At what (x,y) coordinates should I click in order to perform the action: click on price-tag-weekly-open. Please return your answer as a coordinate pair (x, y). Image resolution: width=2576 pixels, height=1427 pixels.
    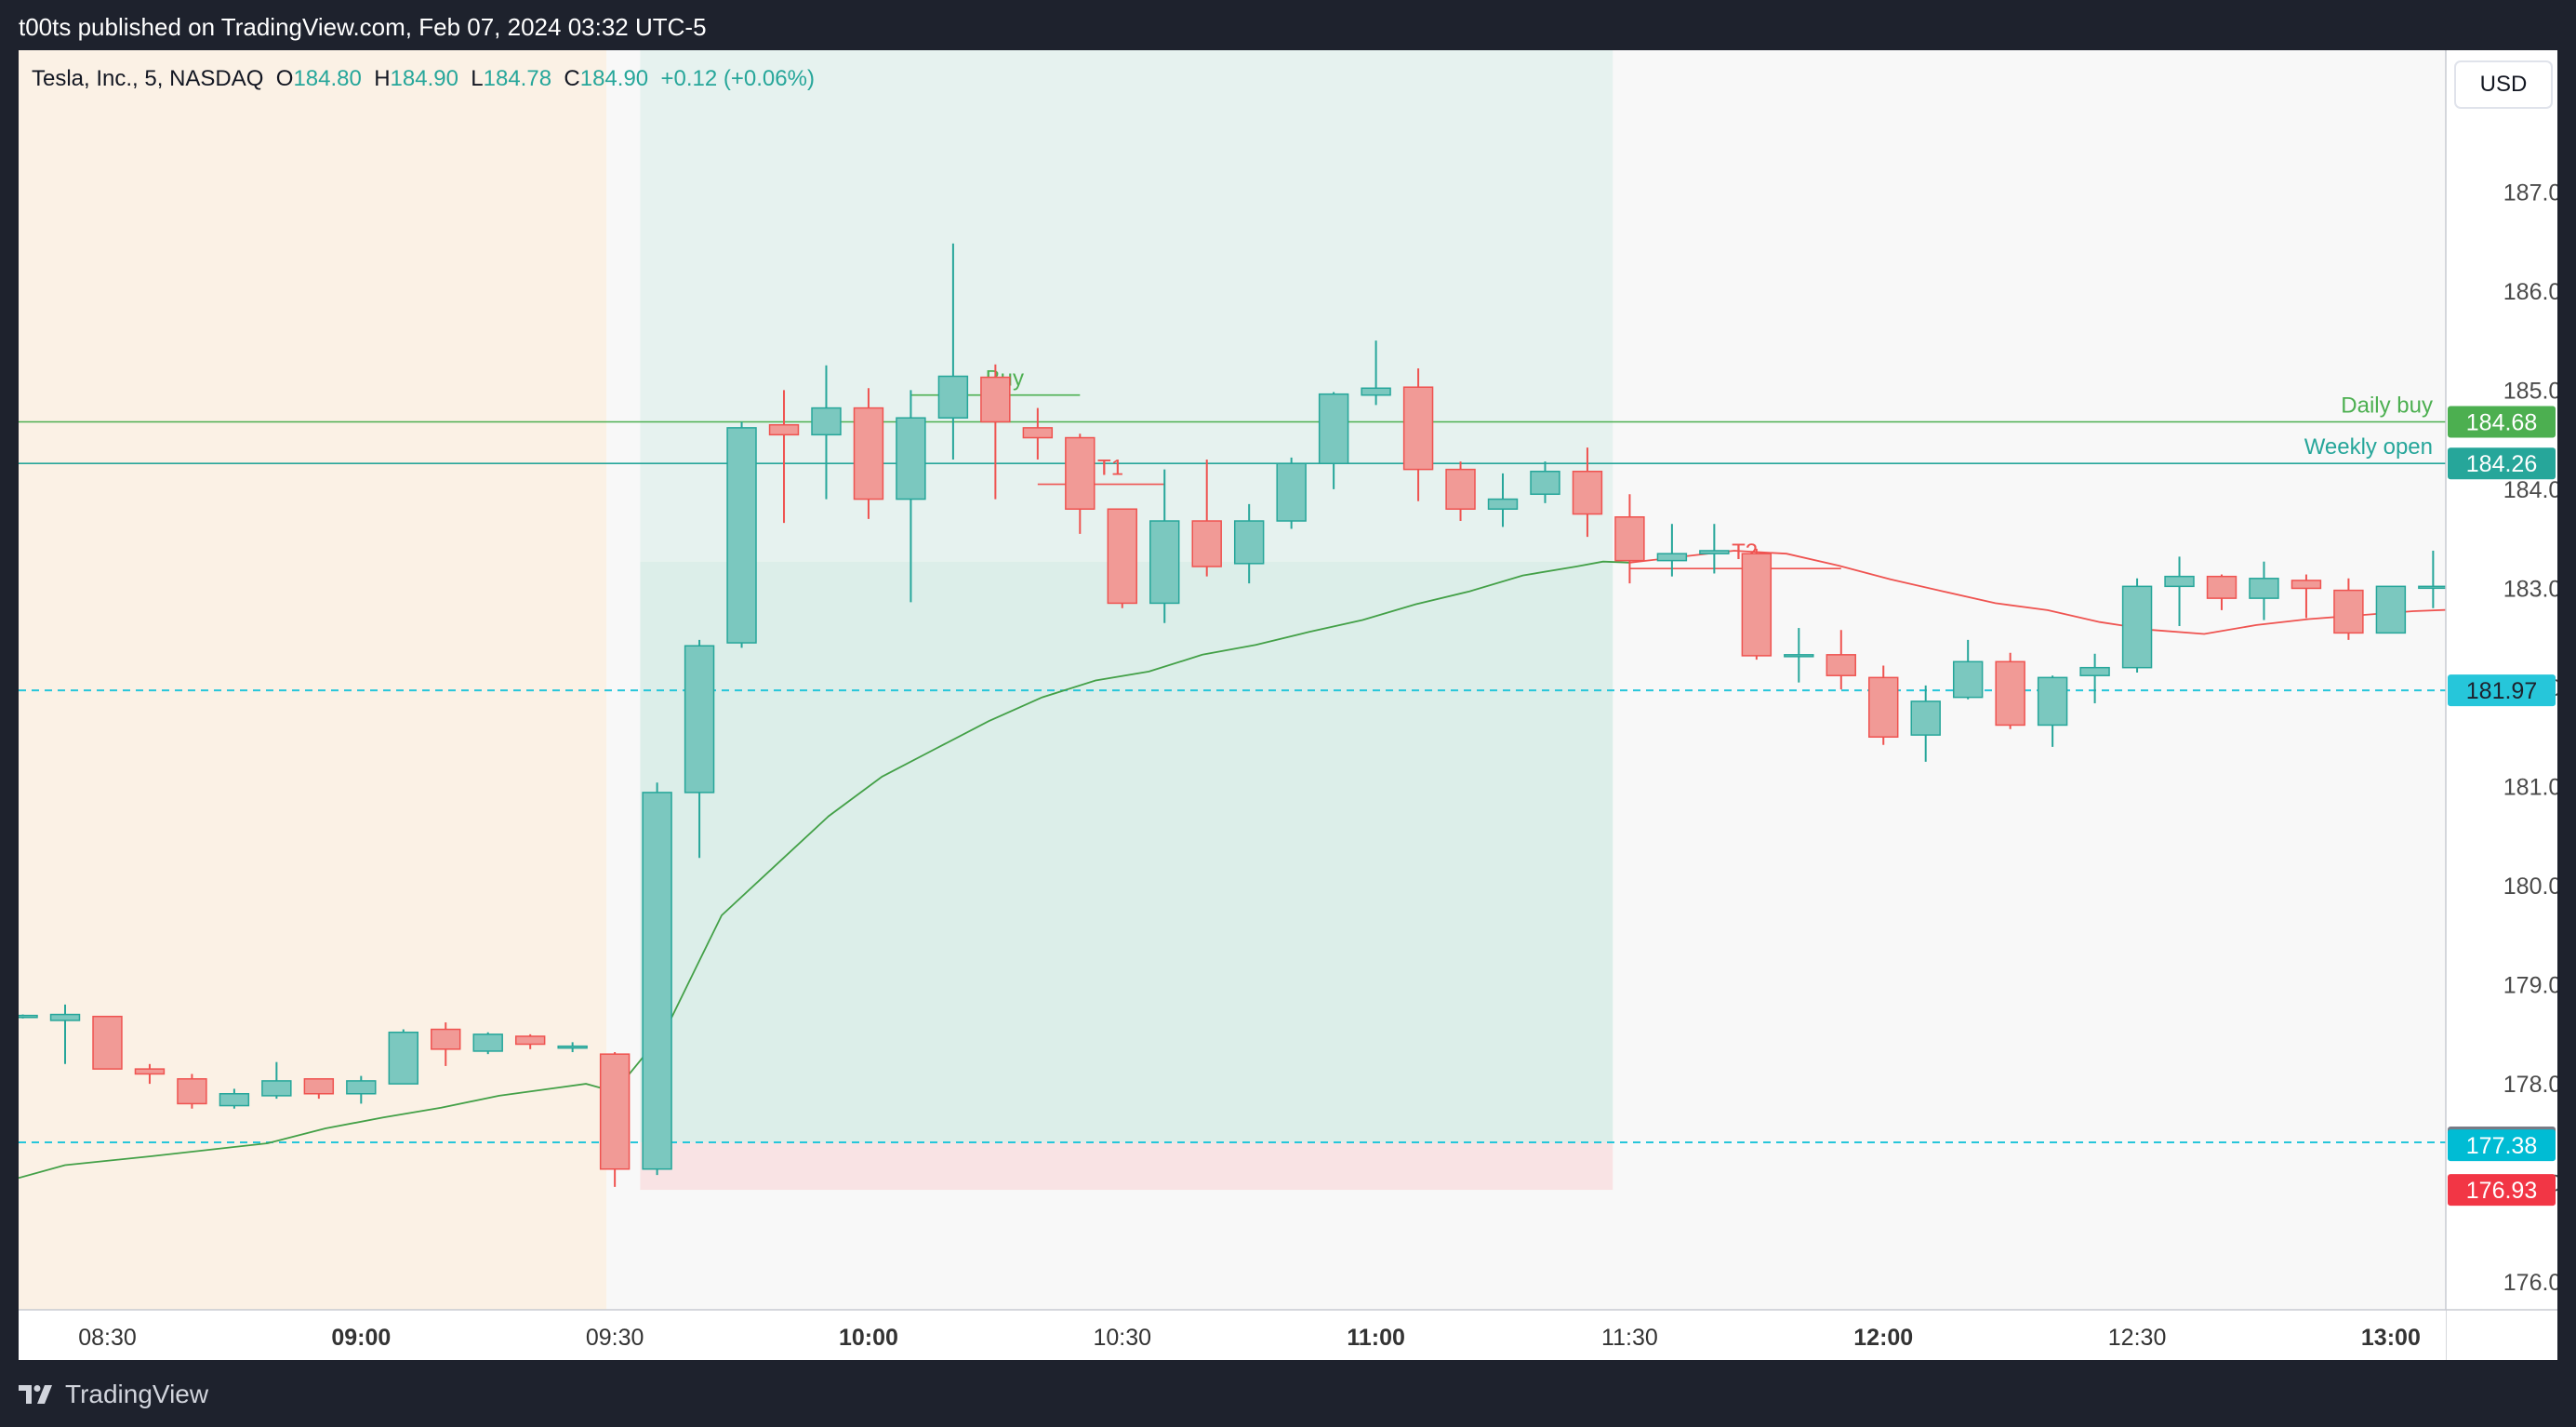
    Looking at the image, I should click on (2502, 463).